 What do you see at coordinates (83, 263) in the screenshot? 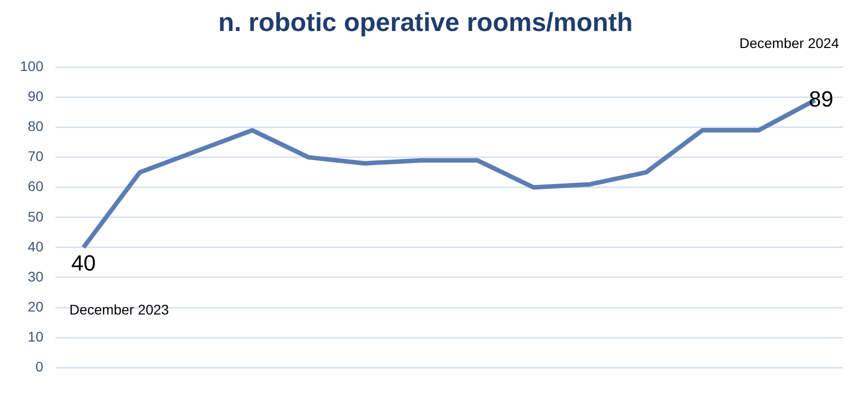
I see `data-label: 40` at bounding box center [83, 263].